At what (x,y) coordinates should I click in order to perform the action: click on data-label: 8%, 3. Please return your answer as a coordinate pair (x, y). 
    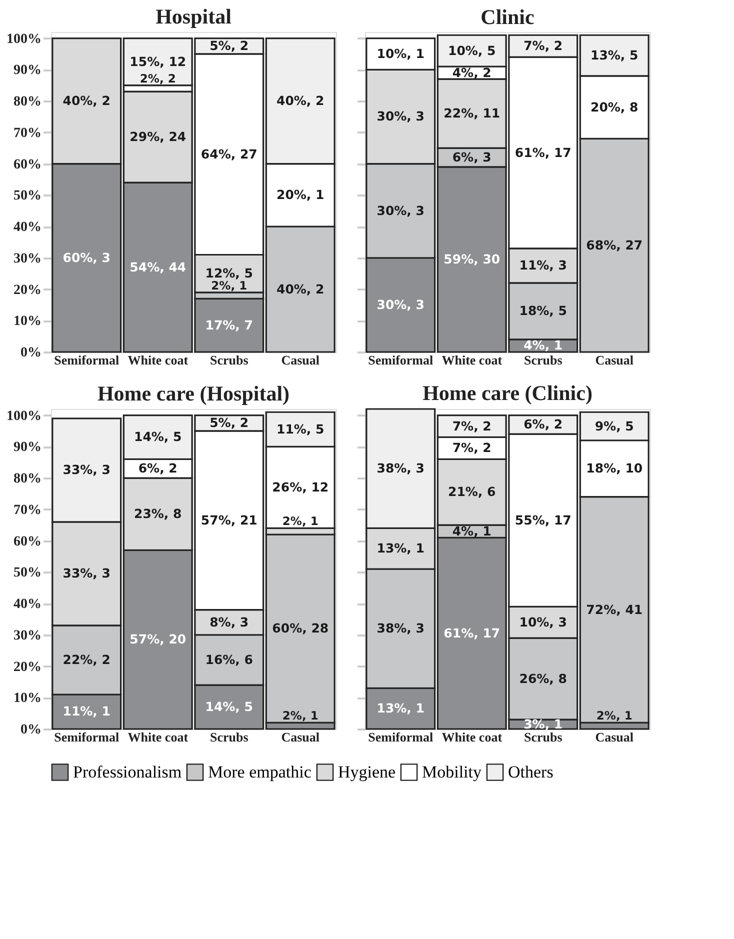
    Looking at the image, I should click on (229, 622).